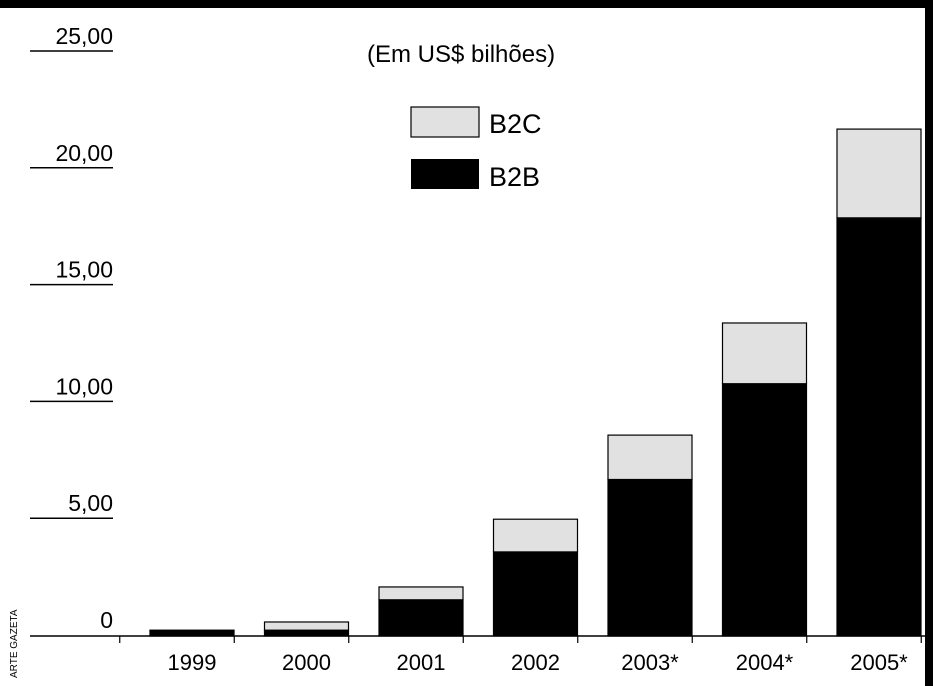 Image resolution: width=933 pixels, height=686 pixels. Describe the element at coordinates (421, 662) in the screenshot. I see `x-category-label: 2001` at that location.